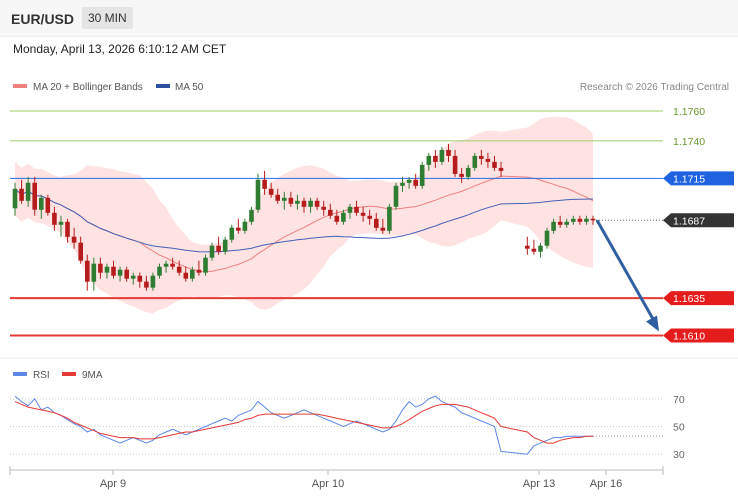 This screenshot has width=738, height=500. I want to click on level-label-1.1687: 1.1687, so click(689, 221).